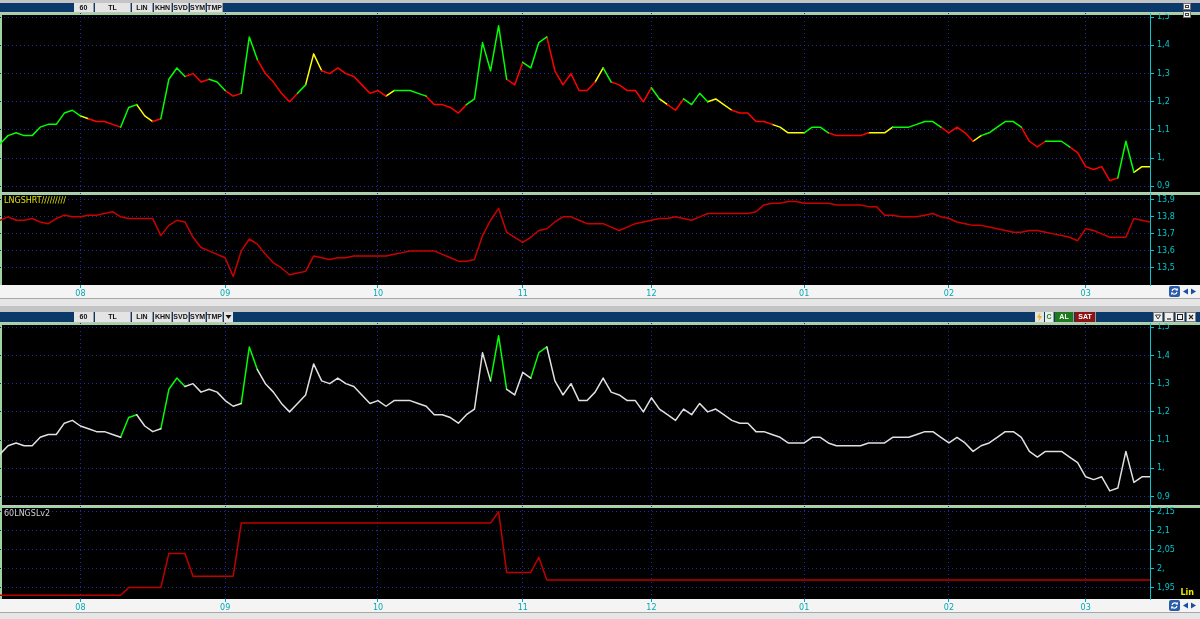 Image resolution: width=1200 pixels, height=619 pixels. What do you see at coordinates (1166, 233) in the screenshot?
I see `y-tick-label: 13,7` at bounding box center [1166, 233].